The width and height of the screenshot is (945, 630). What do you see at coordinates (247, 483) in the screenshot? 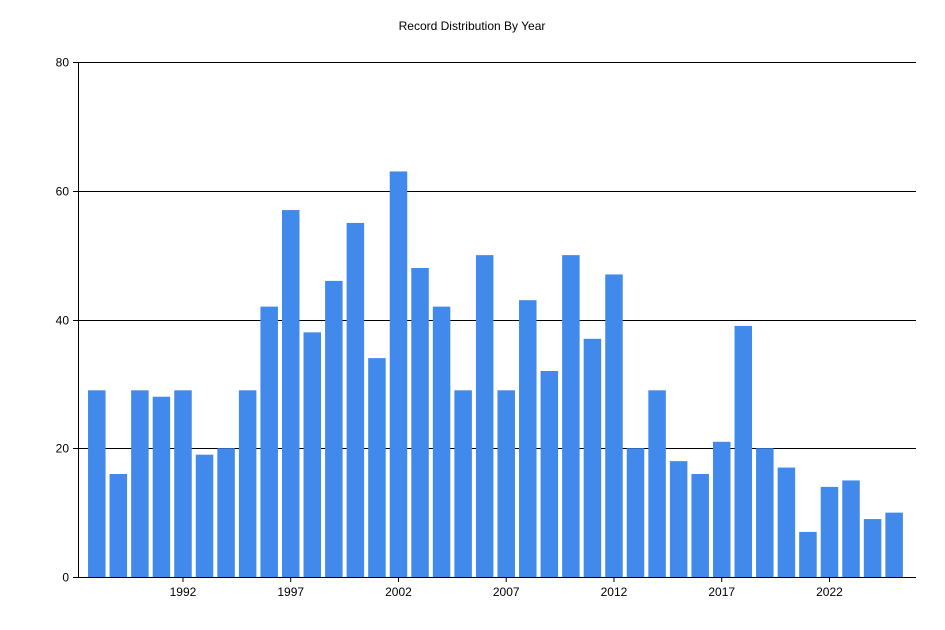
I see `bar-1995` at bounding box center [247, 483].